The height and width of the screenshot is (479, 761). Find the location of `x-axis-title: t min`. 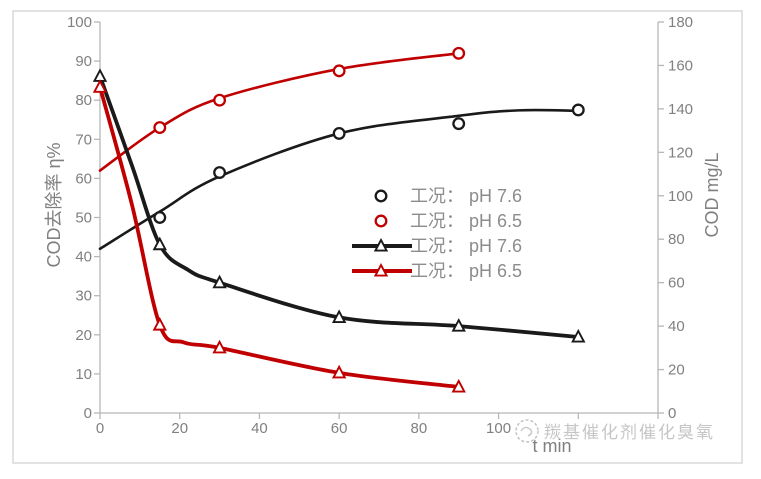

x-axis-title: t min is located at coordinates (551, 446).